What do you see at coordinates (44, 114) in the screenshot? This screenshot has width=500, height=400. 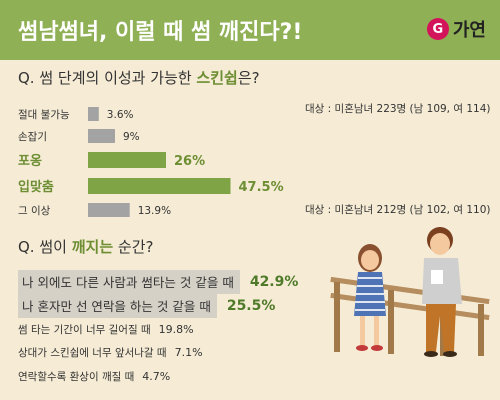 I see `category-label: 절대 불가능` at bounding box center [44, 114].